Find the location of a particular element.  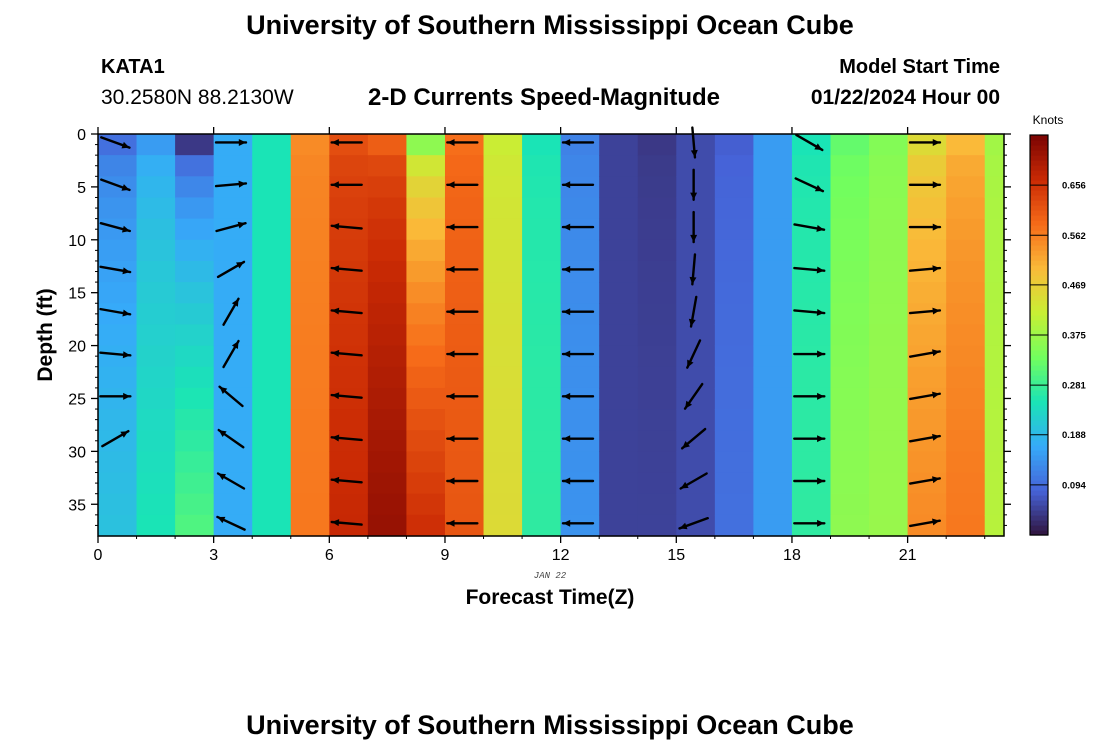

station-id: KATA1 is located at coordinates (133, 67).